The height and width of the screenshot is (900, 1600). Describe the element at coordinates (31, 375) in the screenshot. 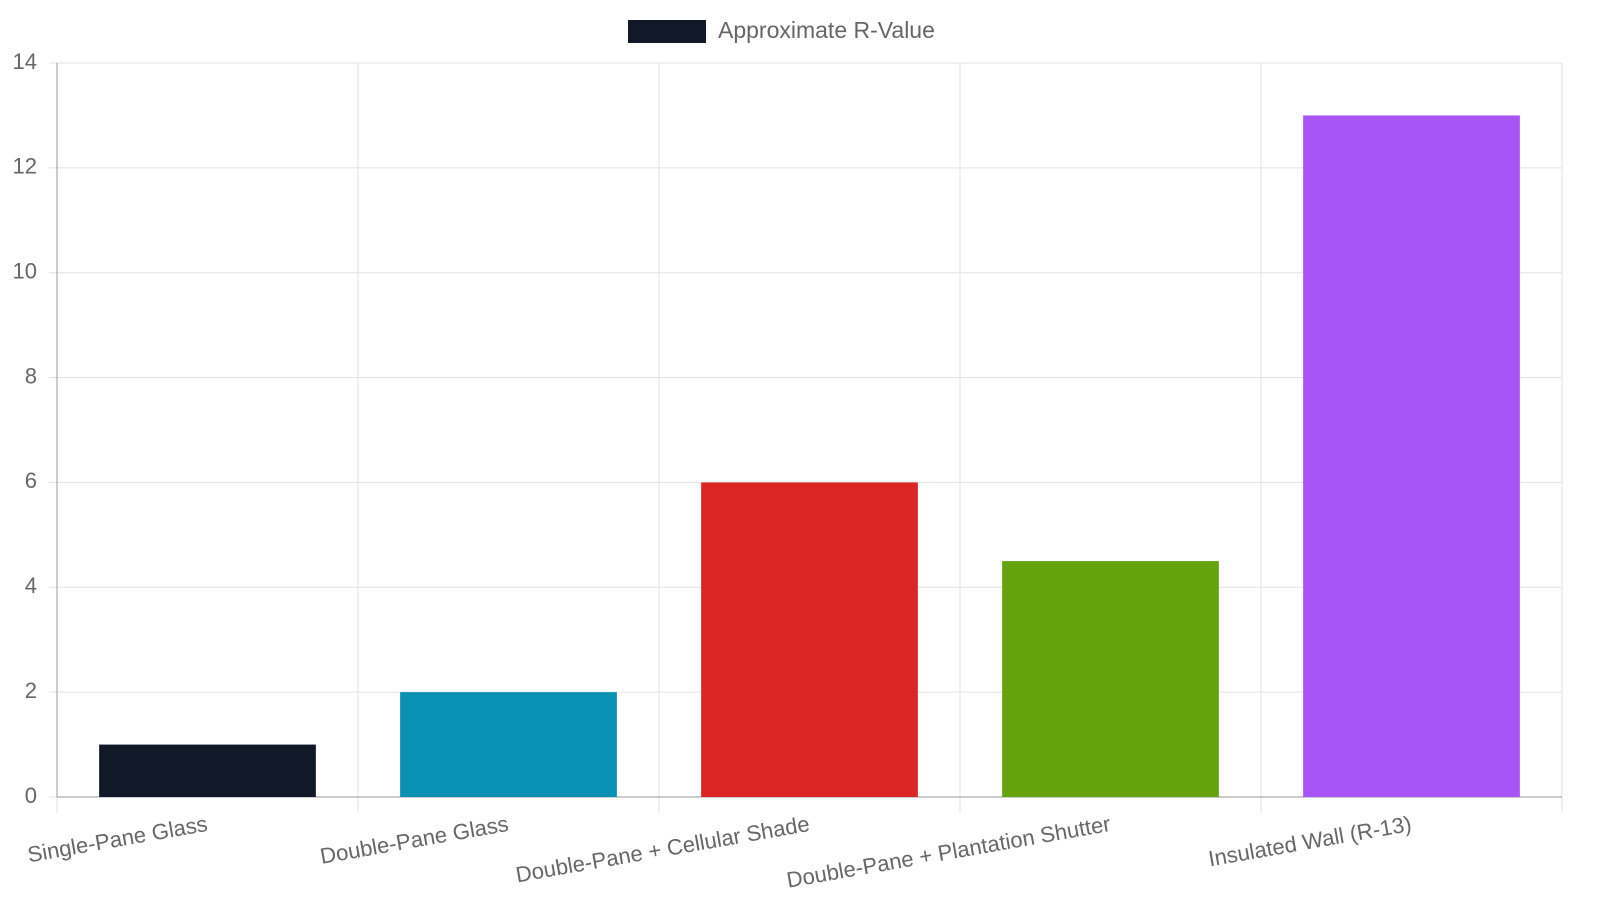

I see `y-tick-label: 8` at that location.